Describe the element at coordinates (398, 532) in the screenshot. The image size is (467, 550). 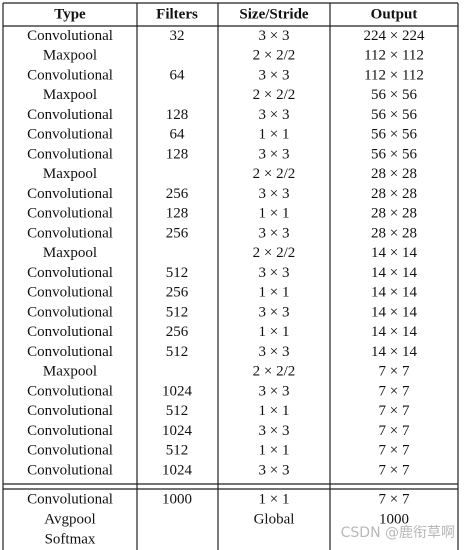
I see `watermark: CSDN @鹿衔草啊` at that location.